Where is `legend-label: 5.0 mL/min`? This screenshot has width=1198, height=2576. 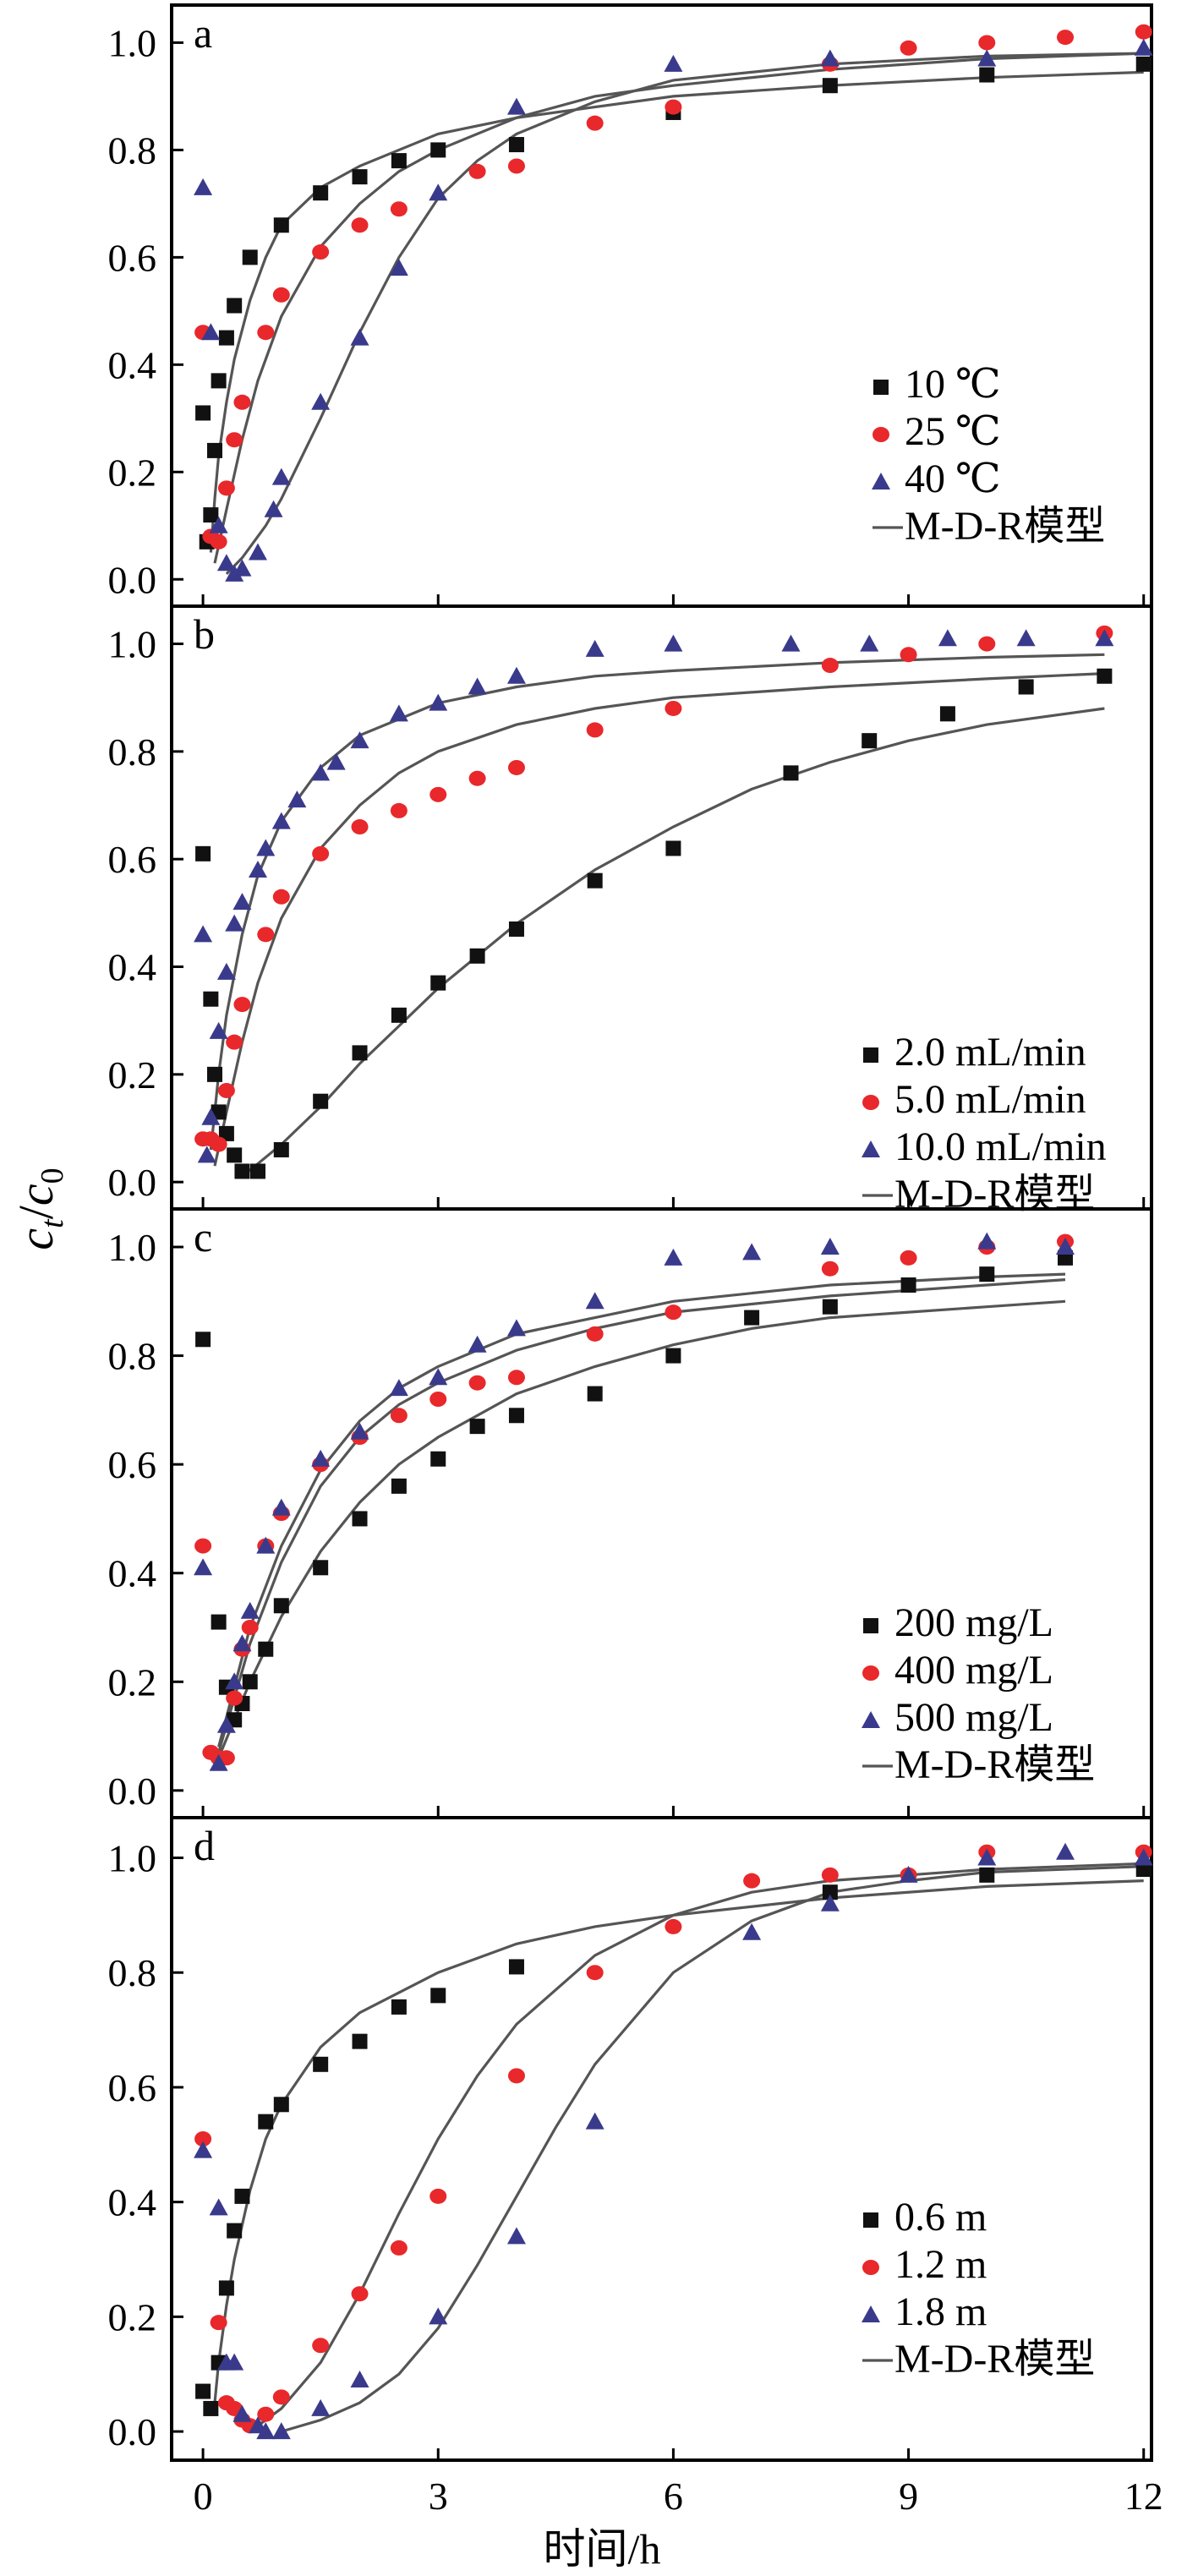 legend-label: 5.0 mL/min is located at coordinates (990, 1099).